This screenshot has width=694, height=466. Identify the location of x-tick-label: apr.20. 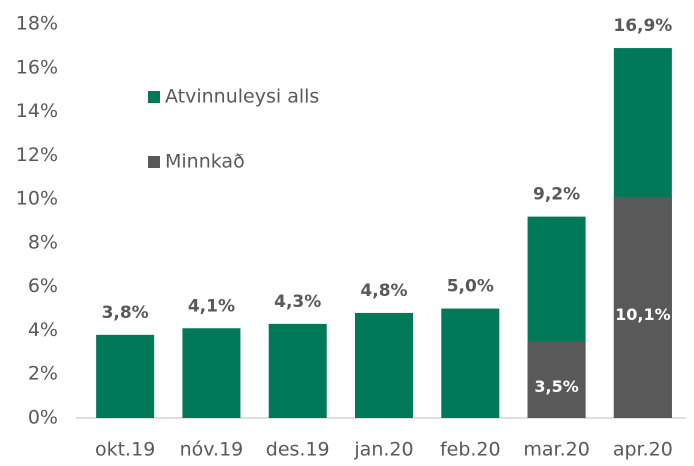
(643, 450).